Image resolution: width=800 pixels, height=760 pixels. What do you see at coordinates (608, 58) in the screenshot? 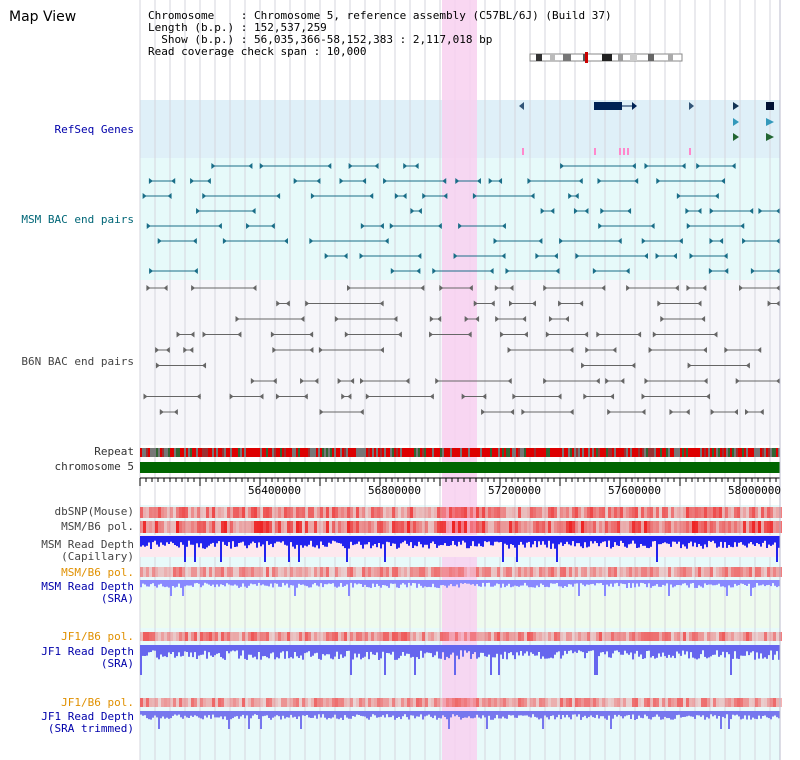
I see `chromosome-ideogram` at bounding box center [608, 58].